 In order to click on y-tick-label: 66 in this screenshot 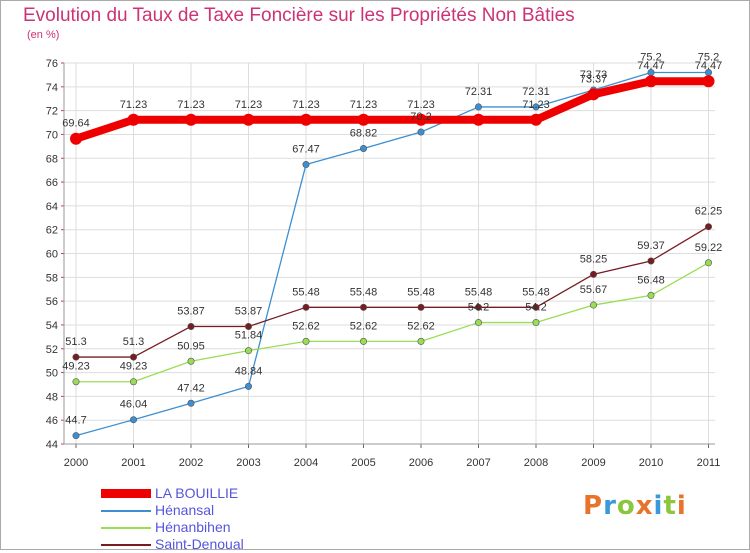, I will do `click(52, 183)`.